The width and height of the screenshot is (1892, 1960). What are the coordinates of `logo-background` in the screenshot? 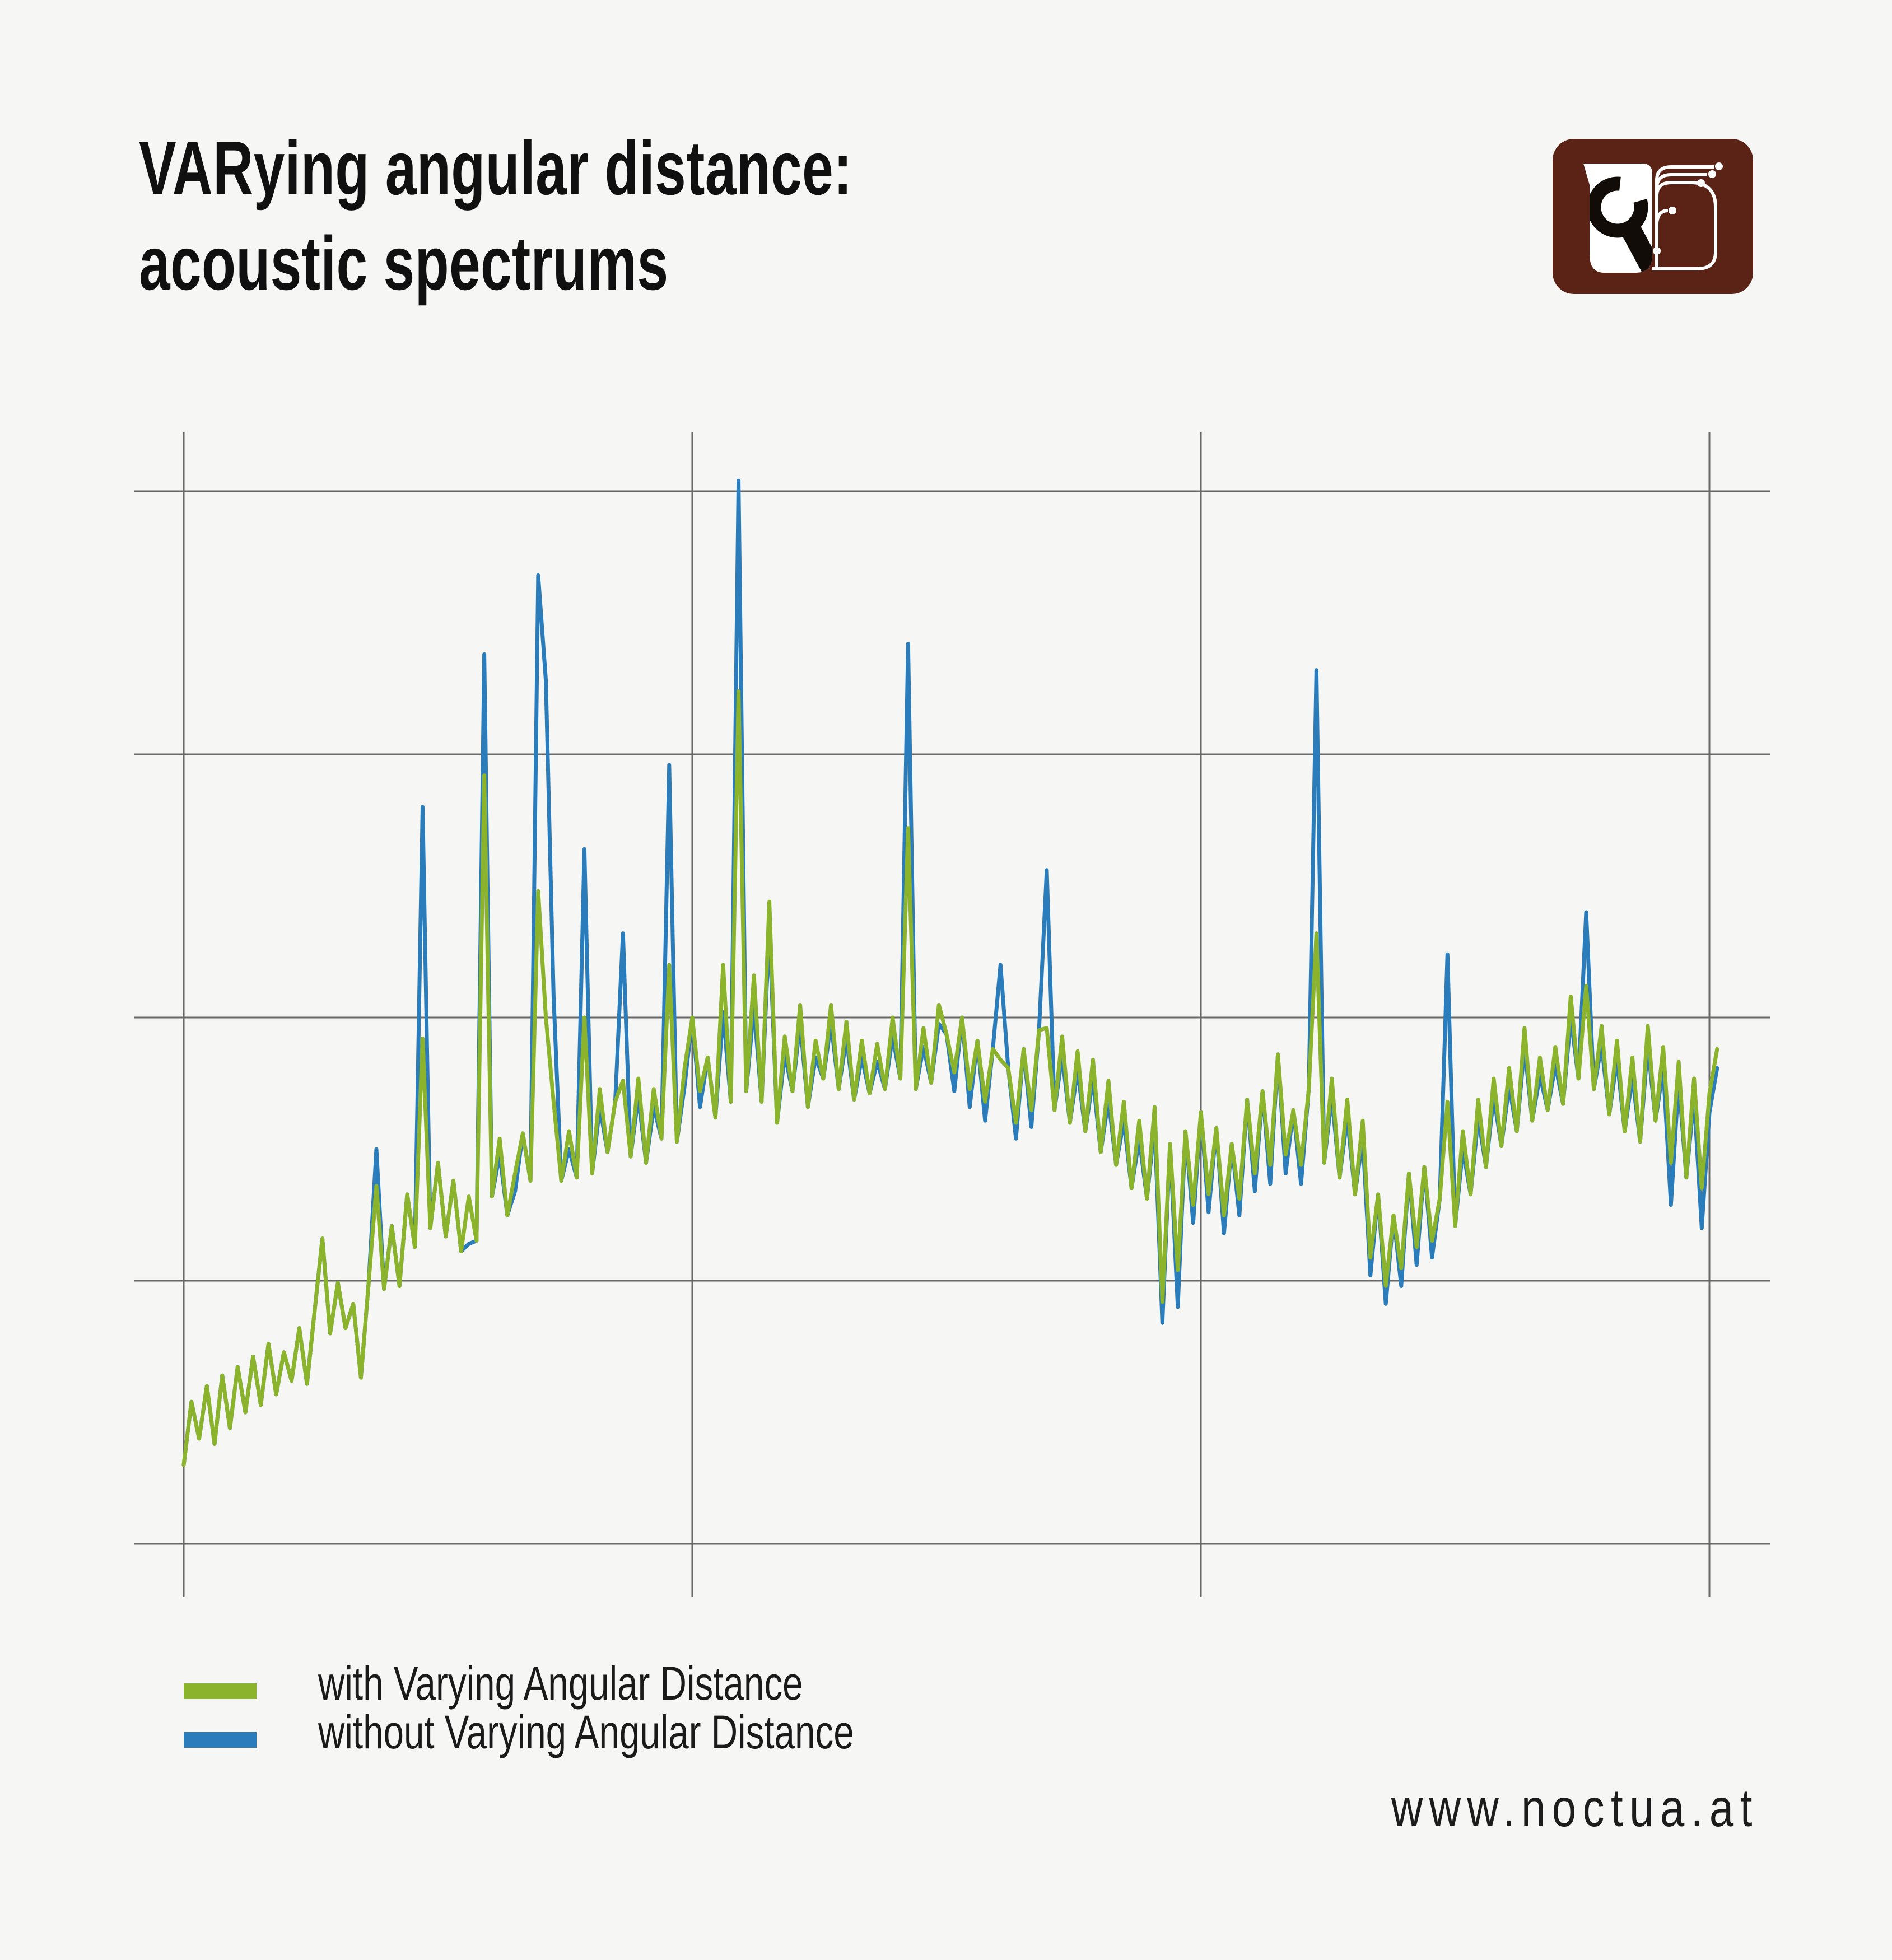 It's located at (1653, 217).